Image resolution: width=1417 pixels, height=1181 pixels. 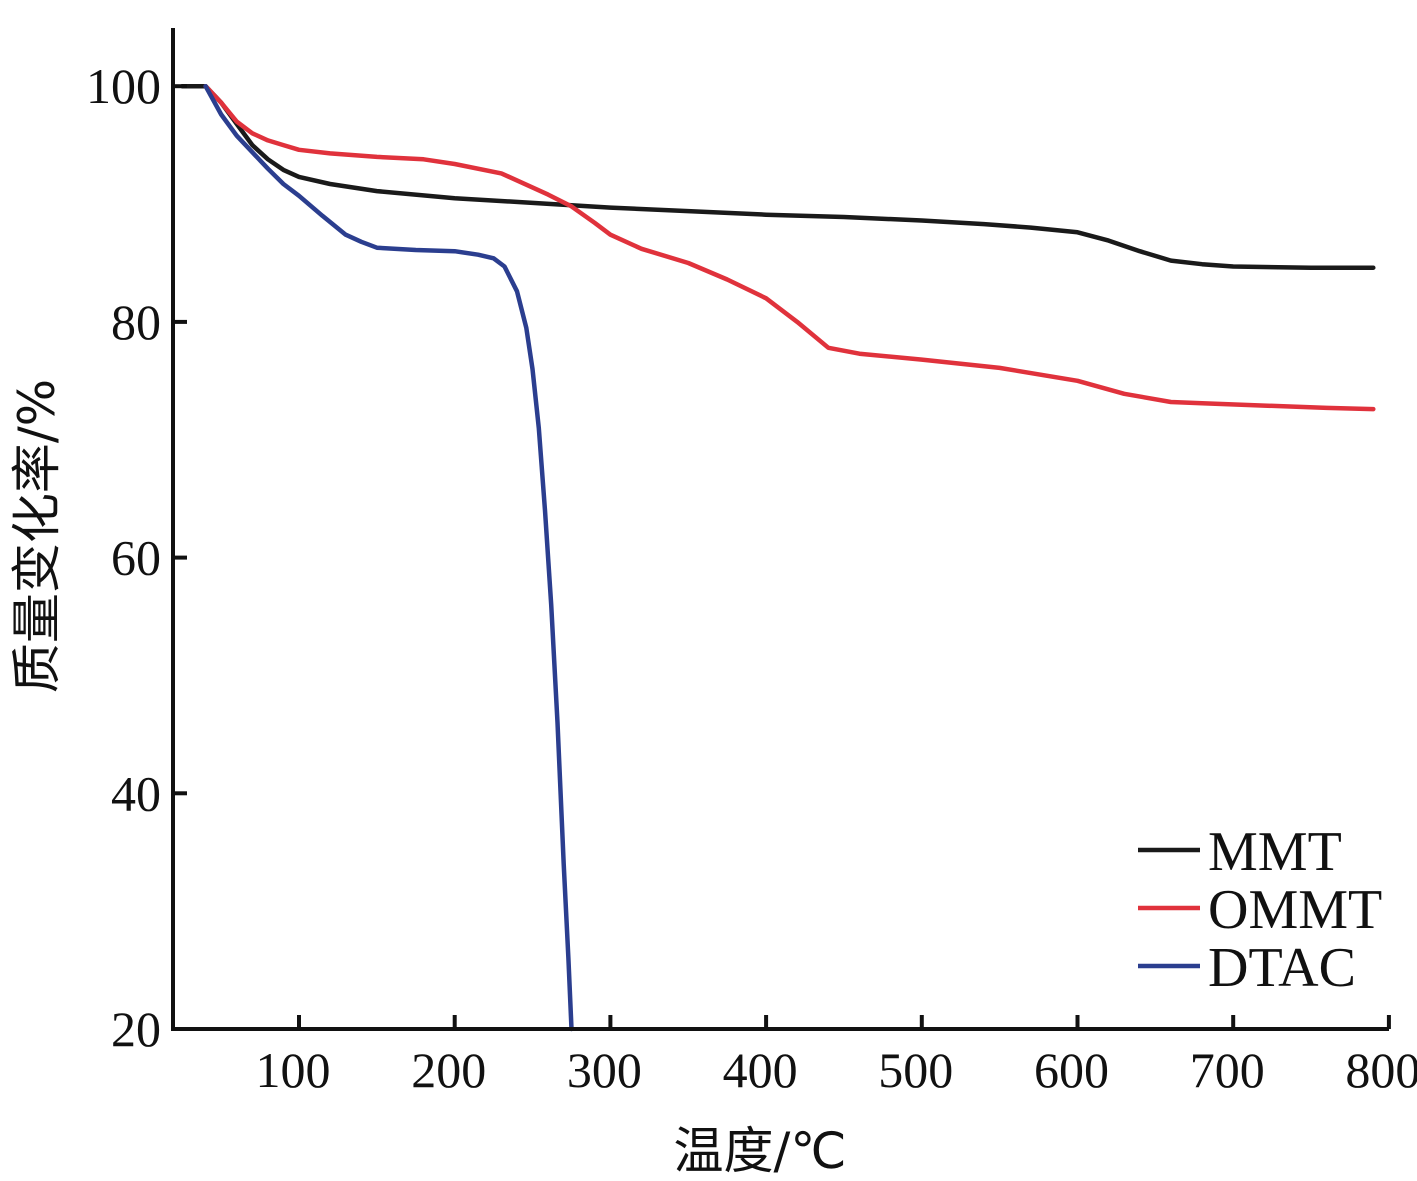 I want to click on x-tick-label: 100, so click(x=293, y=1070).